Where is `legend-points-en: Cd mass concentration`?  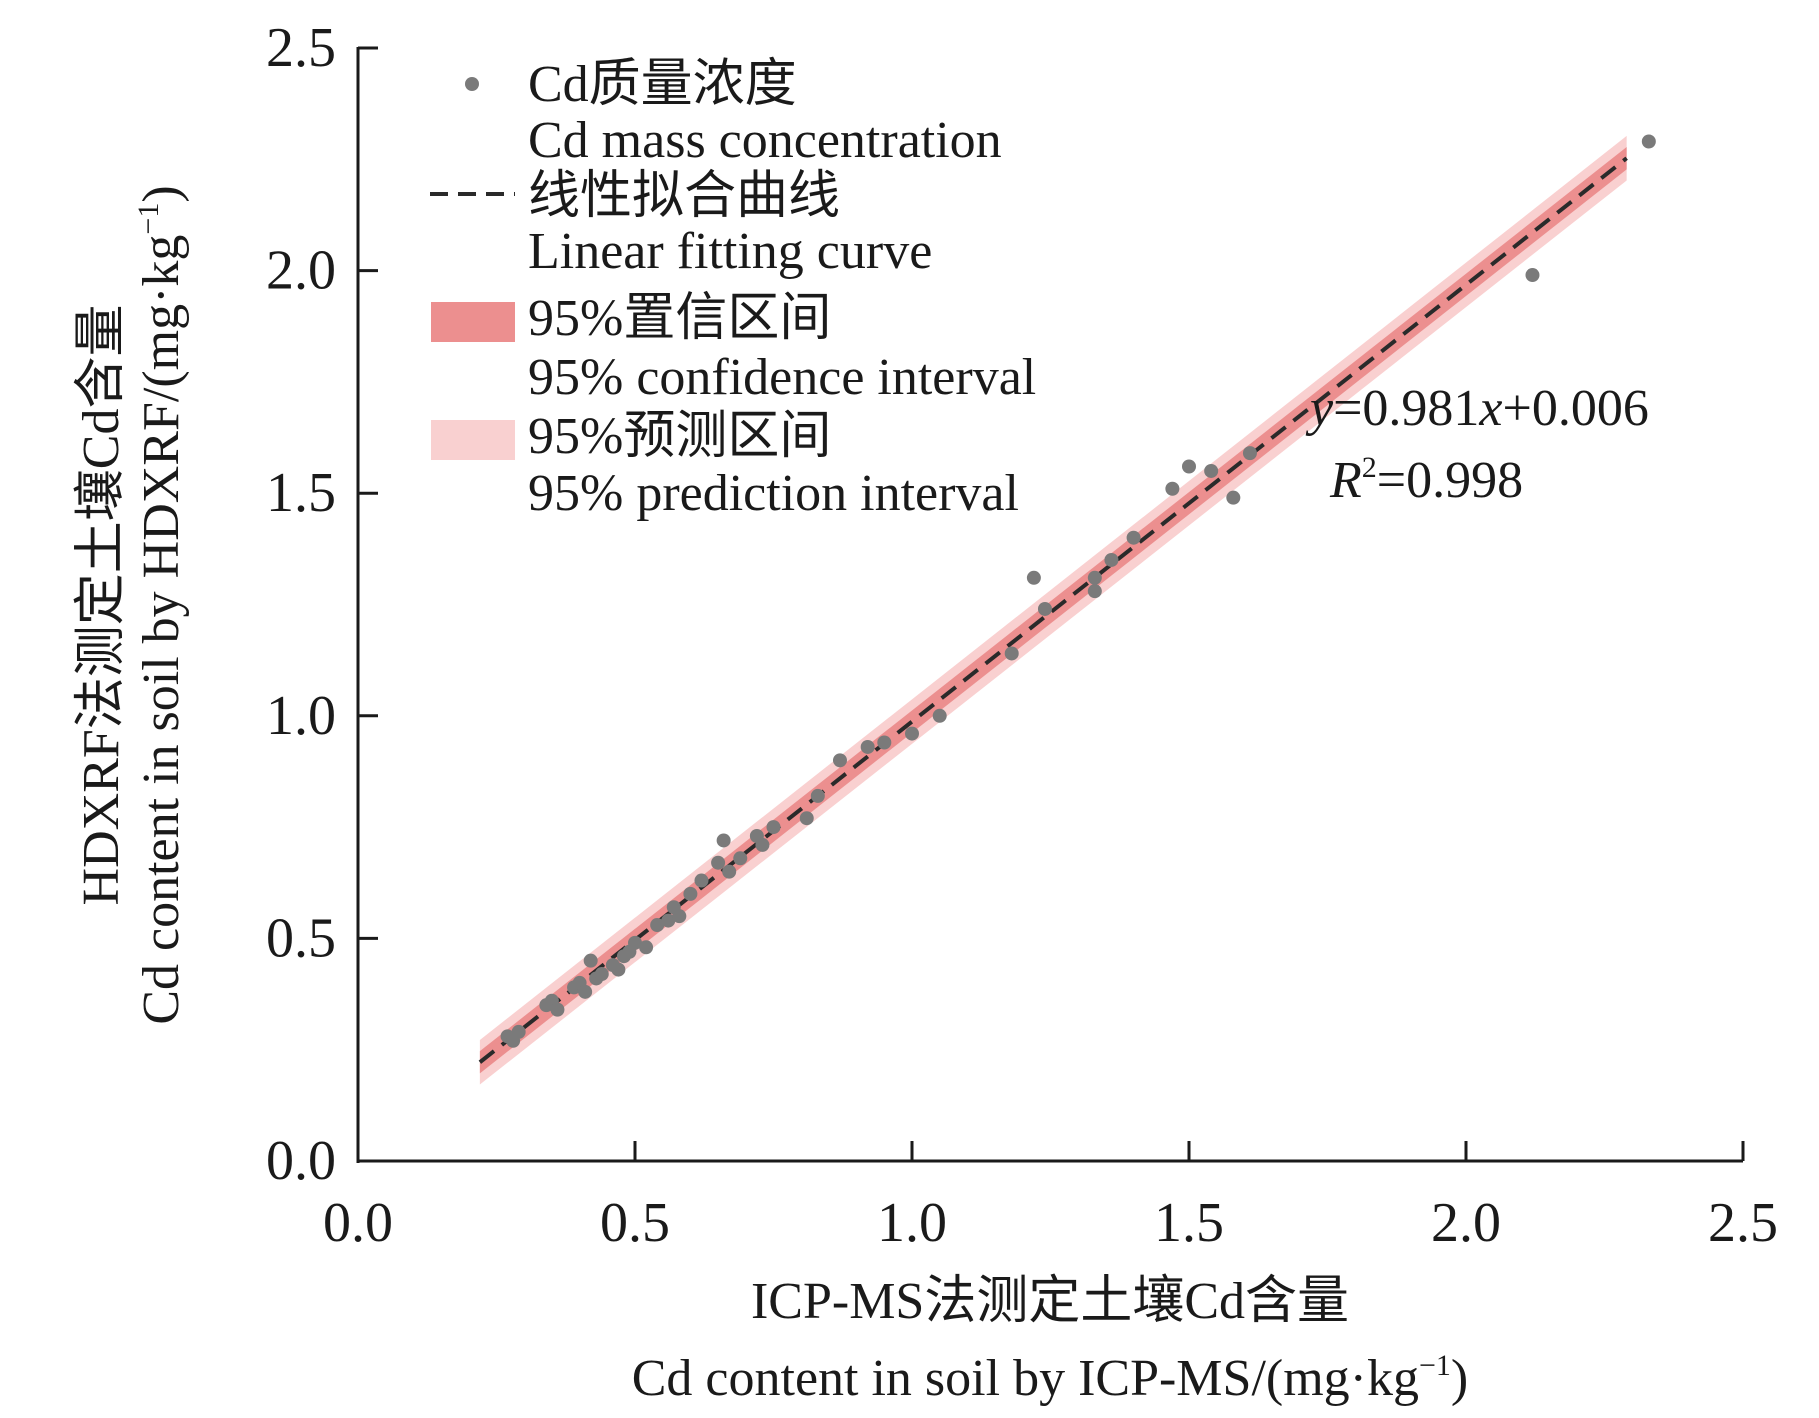
legend-points-en: Cd mass concentration is located at coordinates (765, 140).